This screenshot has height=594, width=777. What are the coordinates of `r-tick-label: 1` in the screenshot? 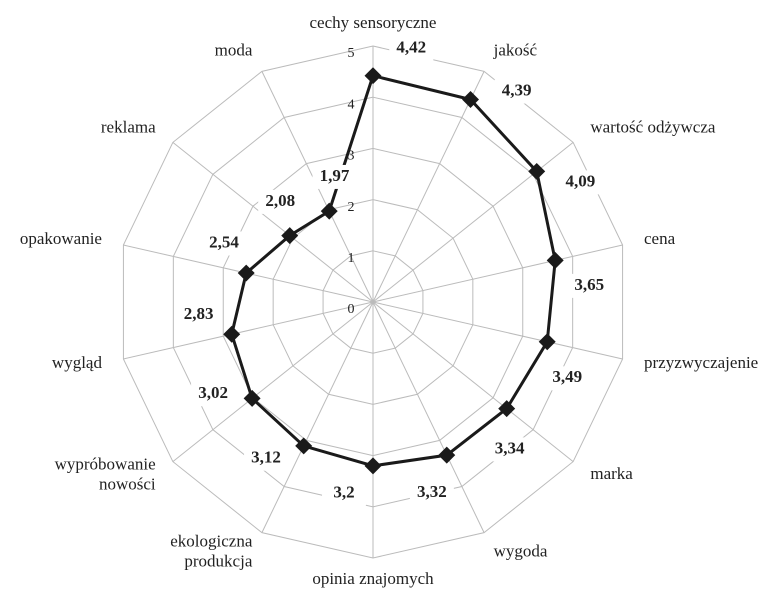 It's located at (351, 258).